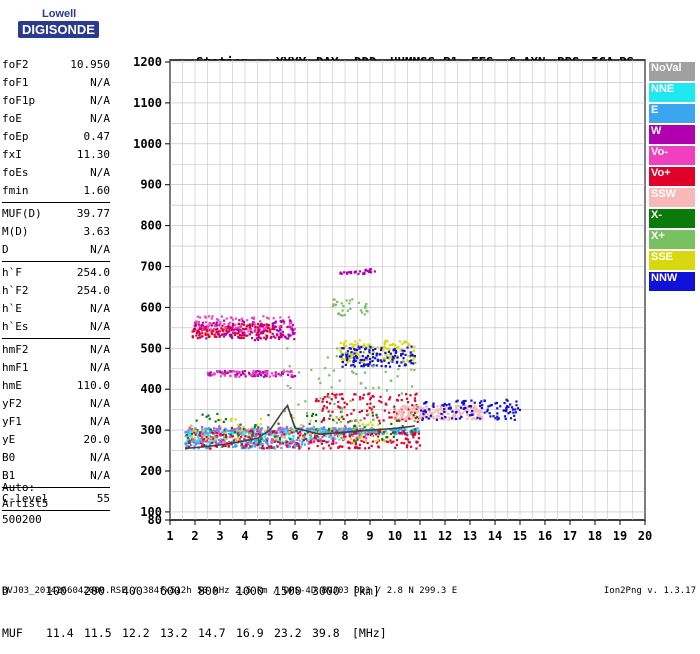 The height and width of the screenshot is (654, 700). I want to click on param-name: foF1p, so click(19, 100).